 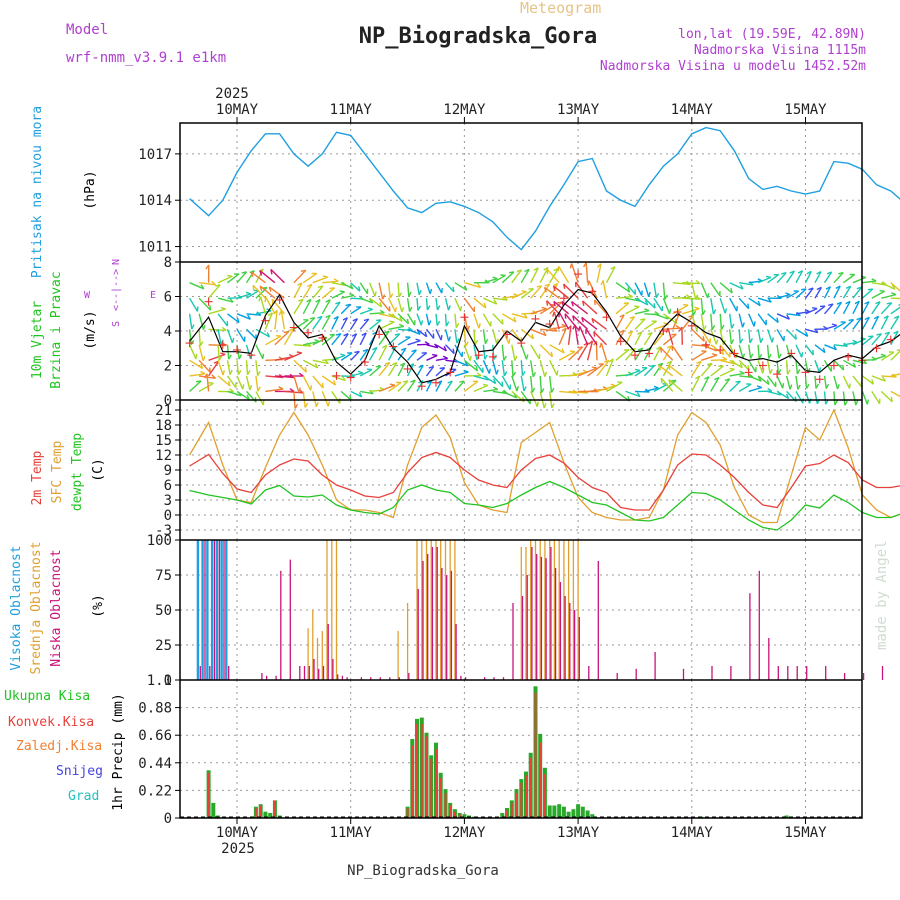 I want to click on legend-total: Ukupna Kisa, so click(x=47, y=696).